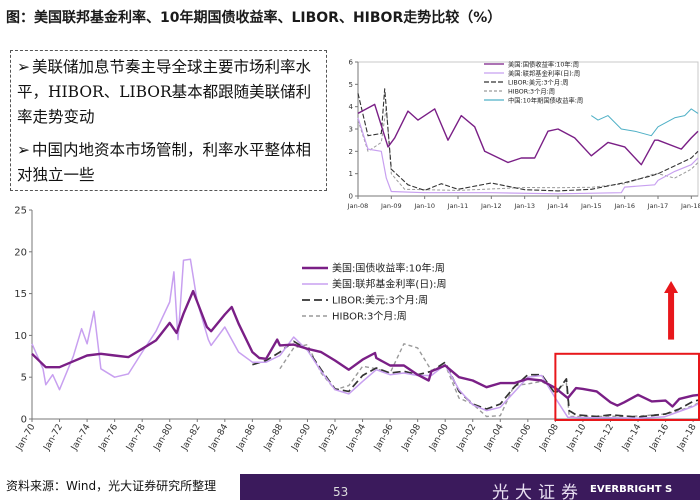  Describe the element at coordinates (328, 438) in the screenshot. I see `x-tick-label: Jan-92` at that location.